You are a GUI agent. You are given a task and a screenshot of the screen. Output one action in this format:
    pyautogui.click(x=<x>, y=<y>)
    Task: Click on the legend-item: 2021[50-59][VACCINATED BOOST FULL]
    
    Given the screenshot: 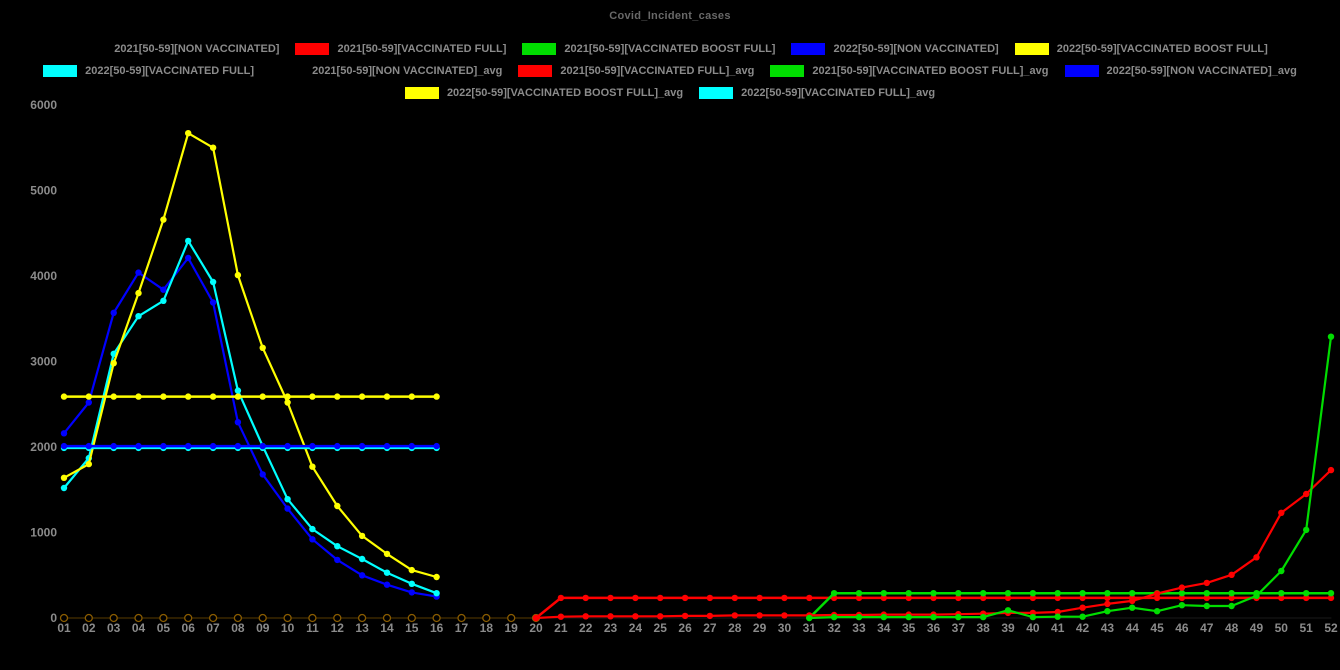 What is the action you would take?
    pyautogui.click(x=648, y=49)
    